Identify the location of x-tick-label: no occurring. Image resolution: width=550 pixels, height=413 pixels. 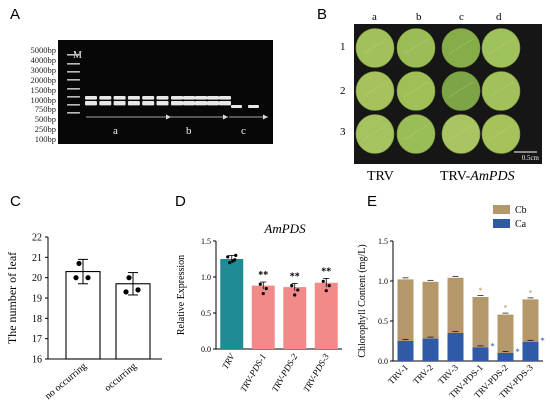
(66, 381).